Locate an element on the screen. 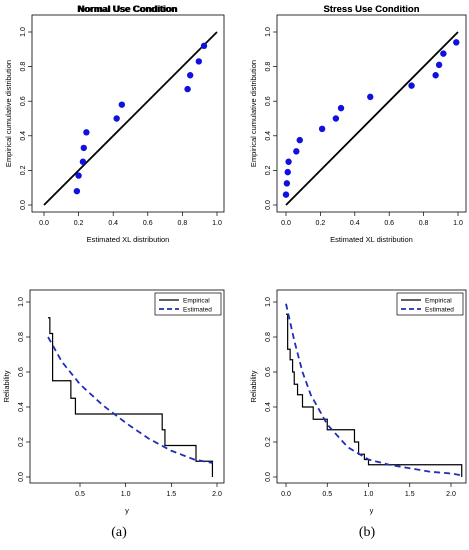  x-tick-label: 0.5 is located at coordinates (80, 494).